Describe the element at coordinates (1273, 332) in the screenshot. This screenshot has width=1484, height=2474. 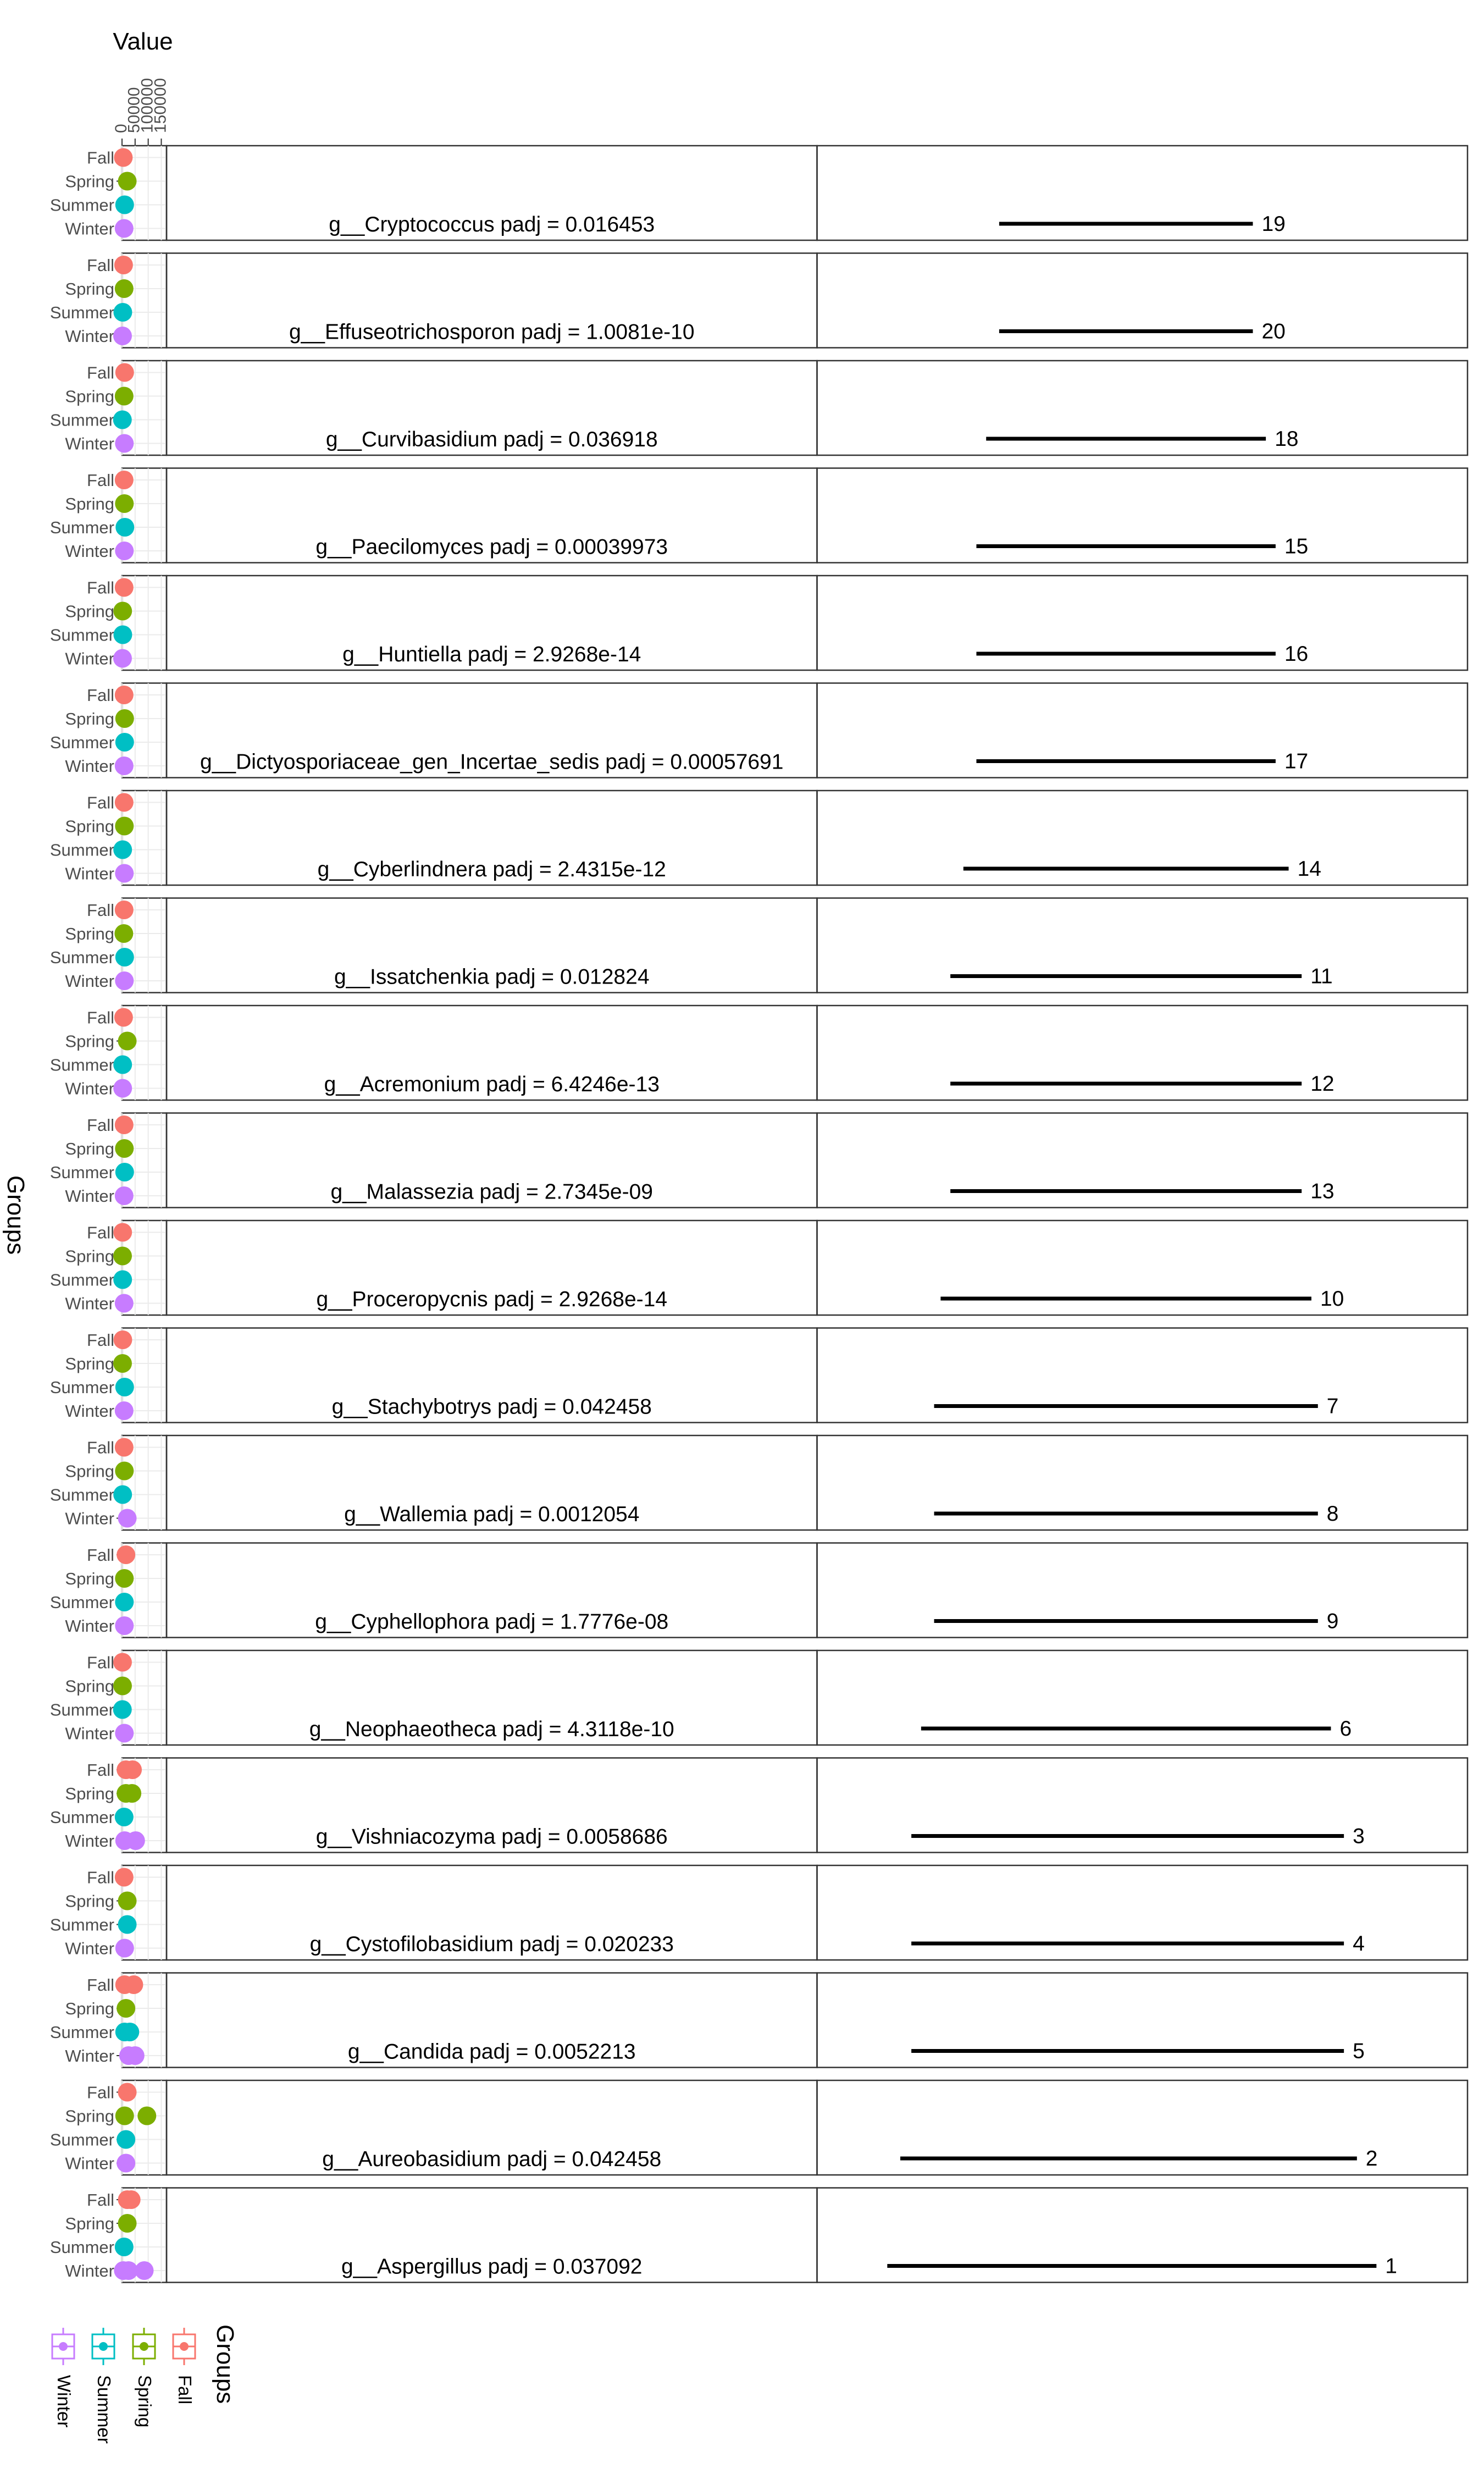
I see `rank-label: 20` at that location.